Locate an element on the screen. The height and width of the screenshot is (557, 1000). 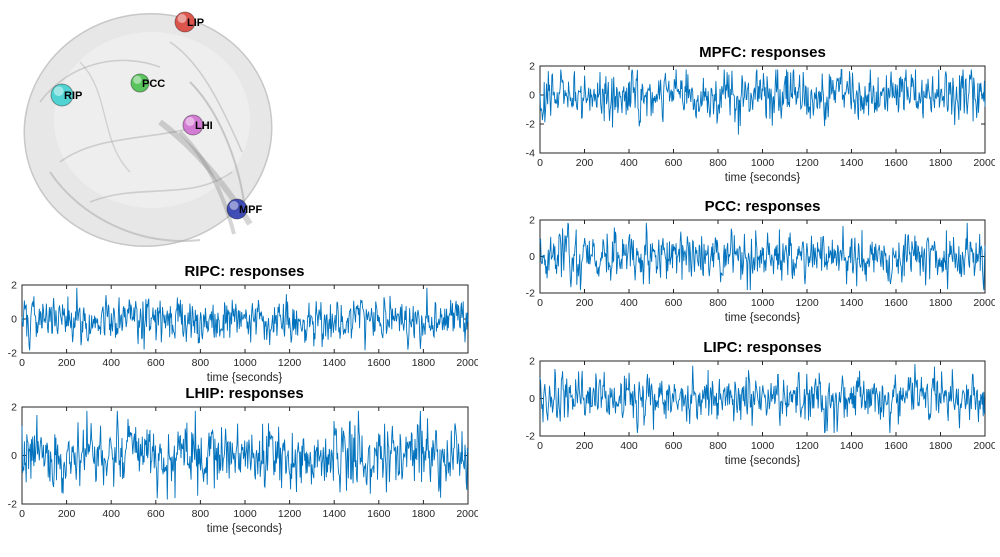
chart-title-pcc: PCC: responses is located at coordinates (762, 206).